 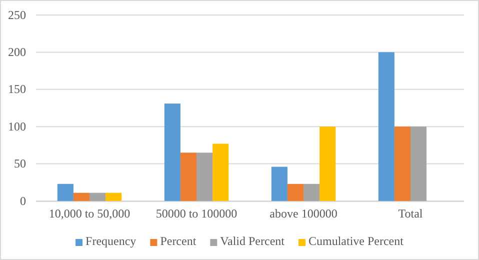 What do you see at coordinates (17, 126) in the screenshot?
I see `y-tick-label: 100` at bounding box center [17, 126].